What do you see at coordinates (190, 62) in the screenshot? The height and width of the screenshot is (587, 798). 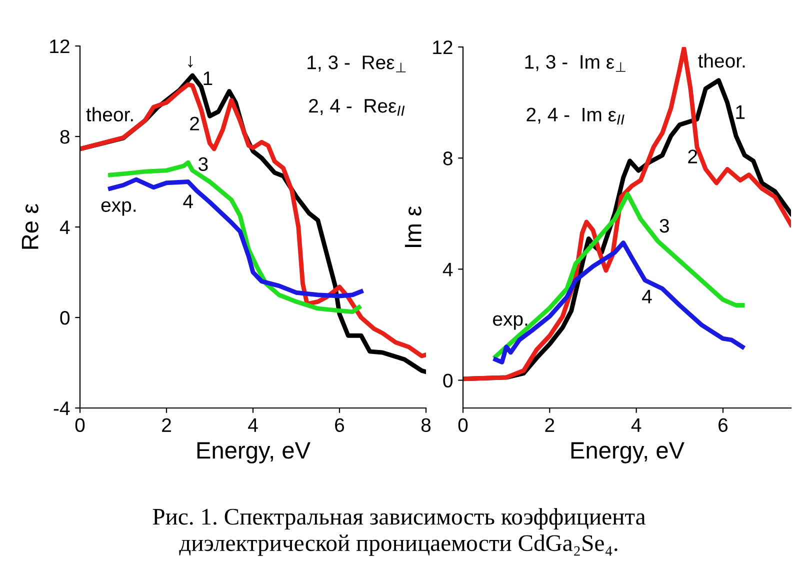 I see `annotation: ↓` at bounding box center [190, 62].